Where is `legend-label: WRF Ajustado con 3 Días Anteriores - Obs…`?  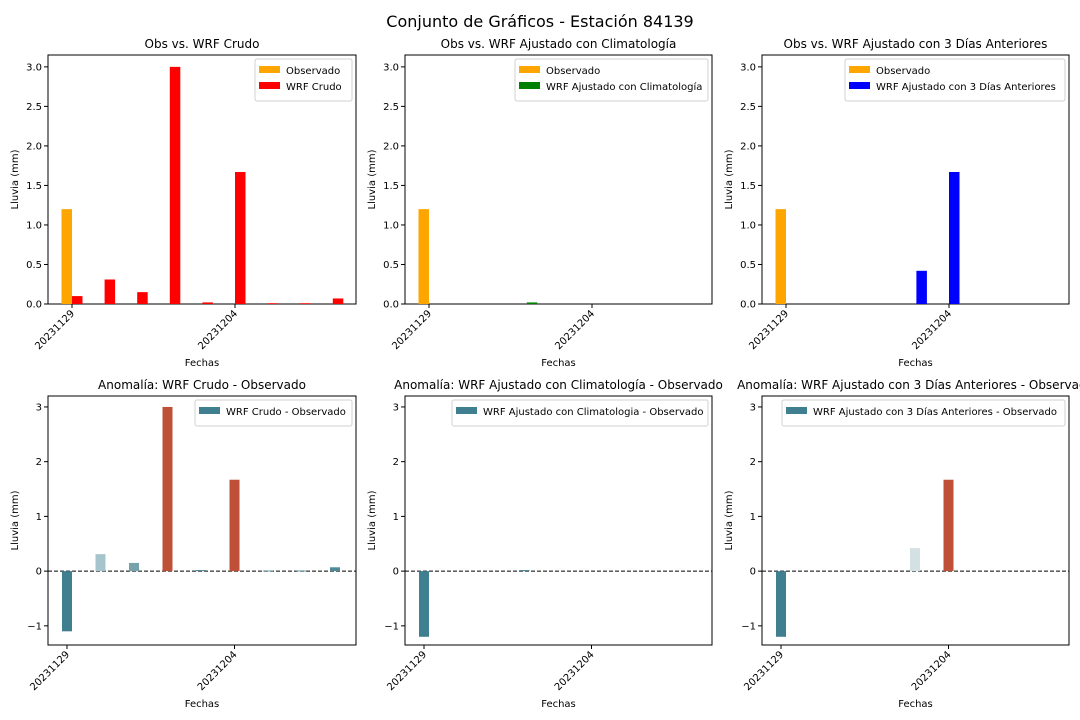 legend-label: WRF Ajustado con 3 Días Anteriores - Obs… is located at coordinates (935, 412).